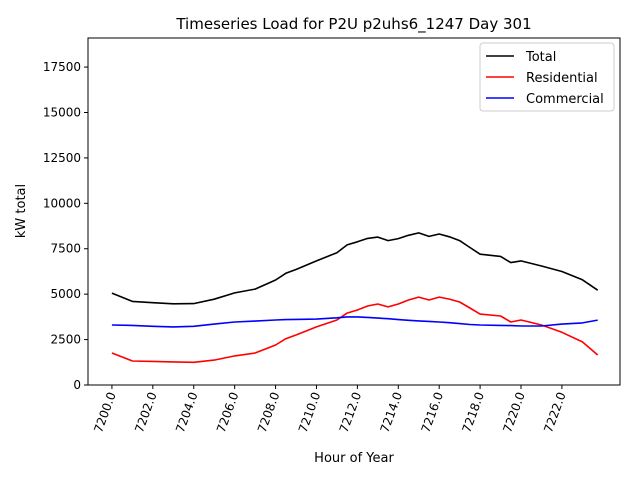 This screenshot has width=640, height=480. I want to click on legend-box, so click(547, 77).